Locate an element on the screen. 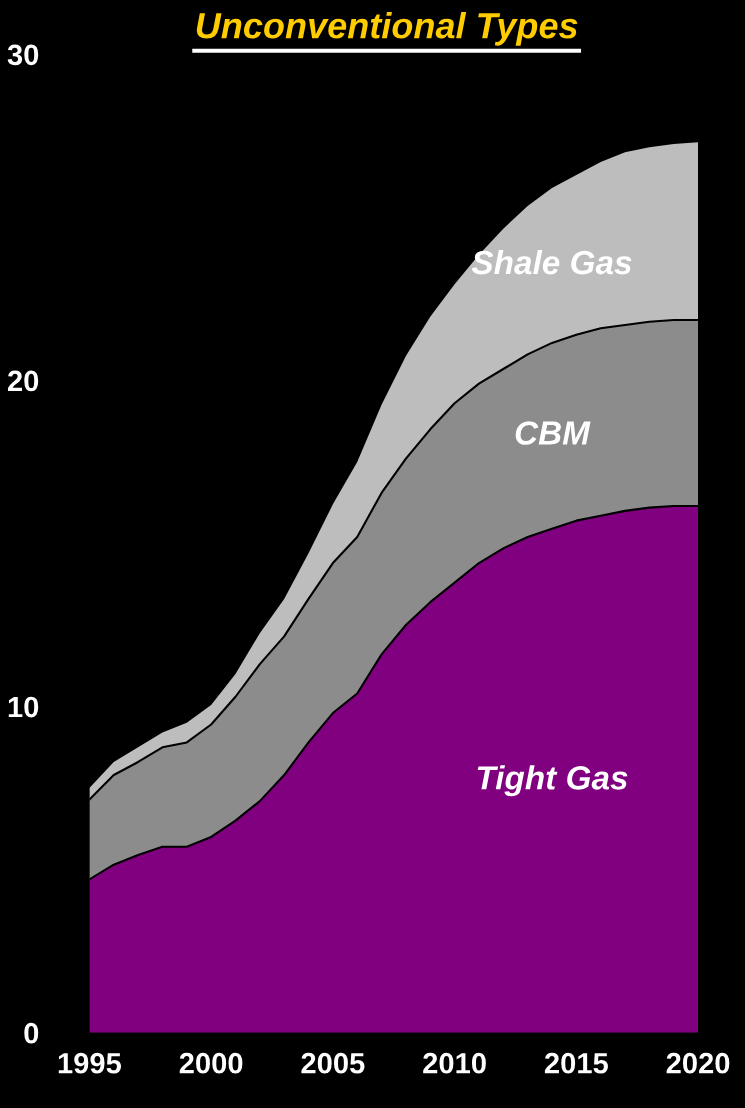  y-tick-label: 0 is located at coordinates (31, 1033).